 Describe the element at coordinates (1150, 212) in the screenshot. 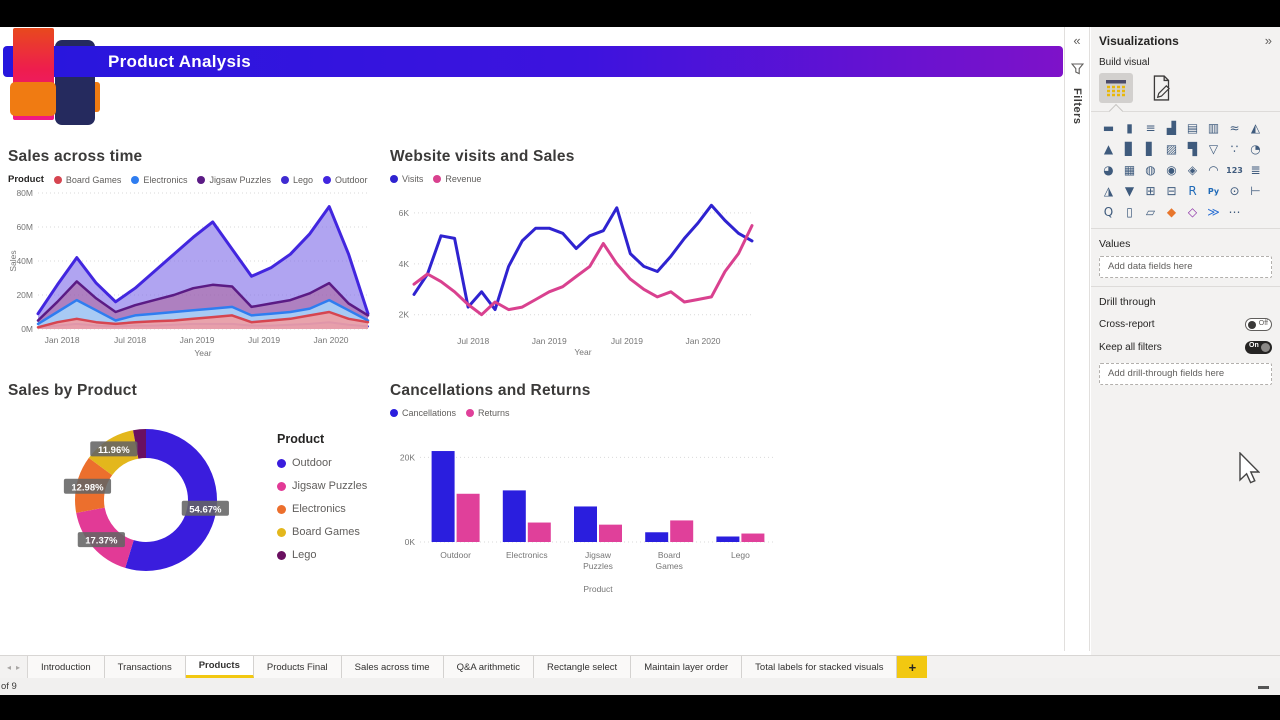

I see `power-apps-icon: ▱` at that location.